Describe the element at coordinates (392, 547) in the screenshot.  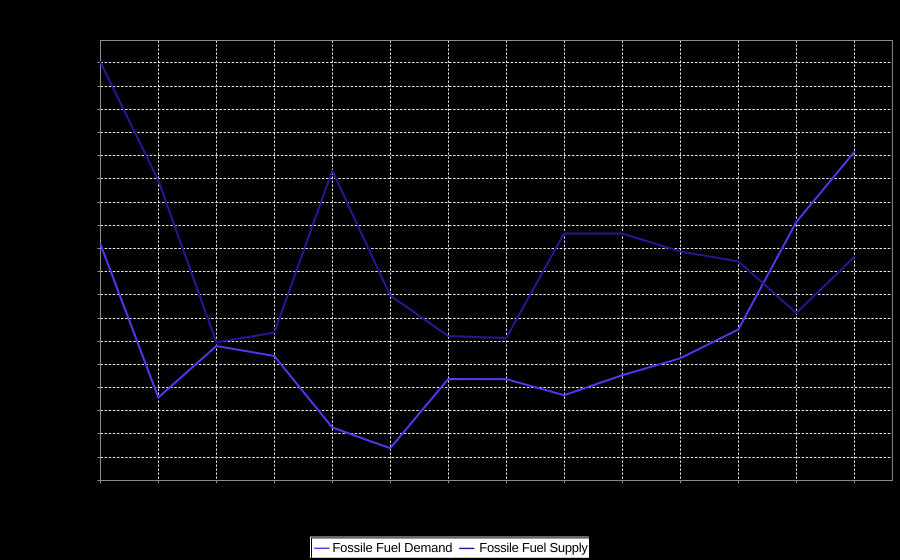
I see `svg-text: Fossile Fuel Demand` at that location.